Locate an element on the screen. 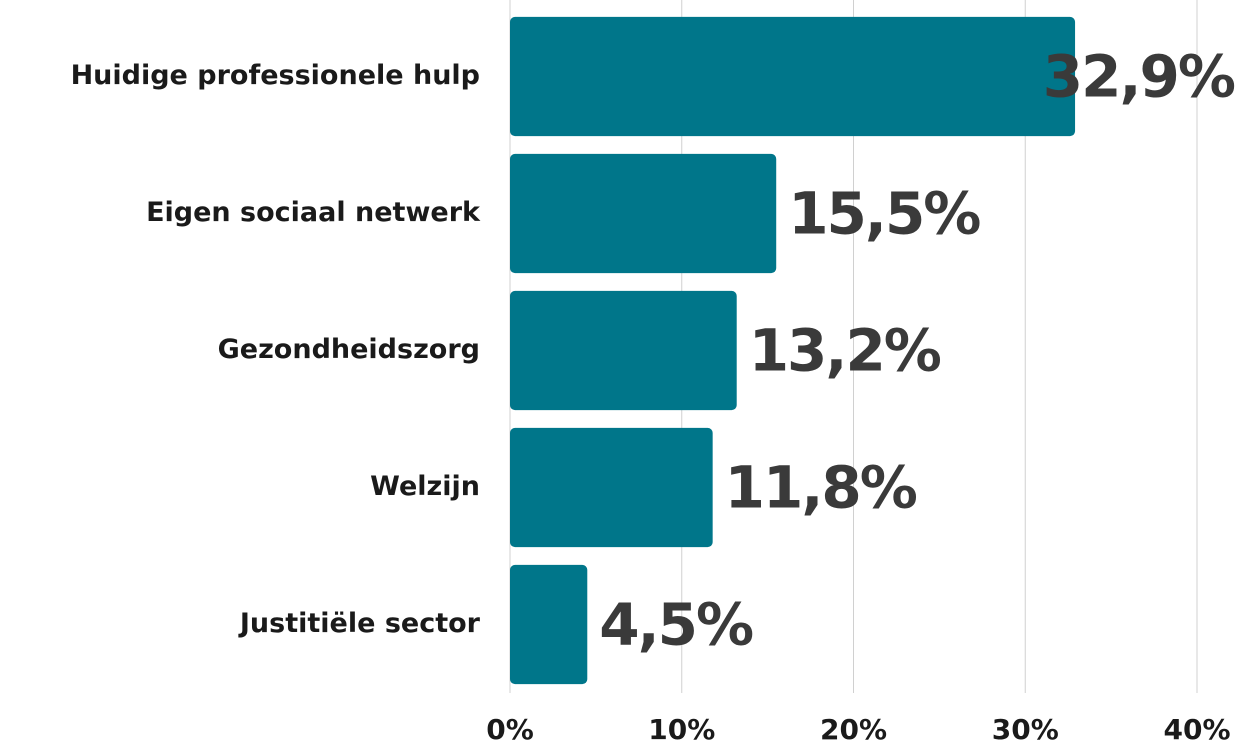 The image size is (1239, 747). category-label: Justitiële sector is located at coordinates (359, 623).